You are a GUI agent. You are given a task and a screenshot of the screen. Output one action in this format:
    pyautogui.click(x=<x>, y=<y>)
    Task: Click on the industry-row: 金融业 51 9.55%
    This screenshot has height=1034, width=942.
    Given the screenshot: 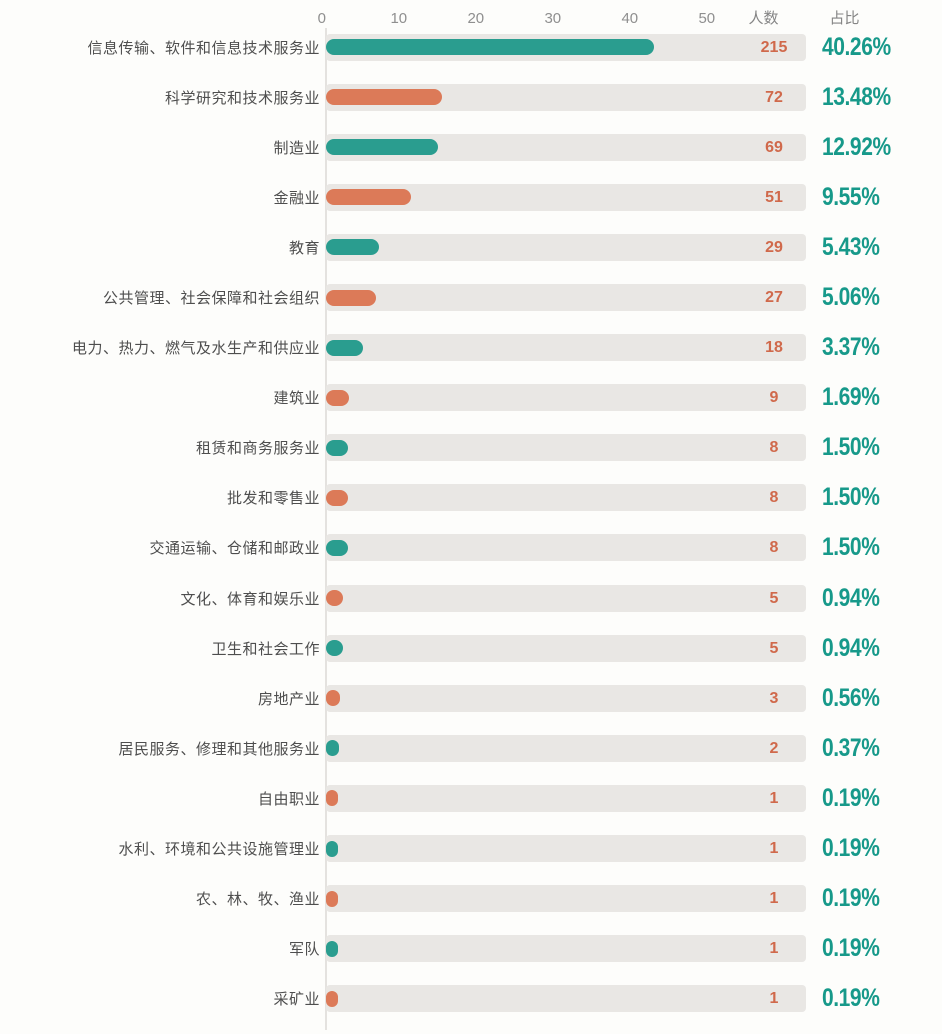 What is the action you would take?
    pyautogui.click(x=471, y=197)
    